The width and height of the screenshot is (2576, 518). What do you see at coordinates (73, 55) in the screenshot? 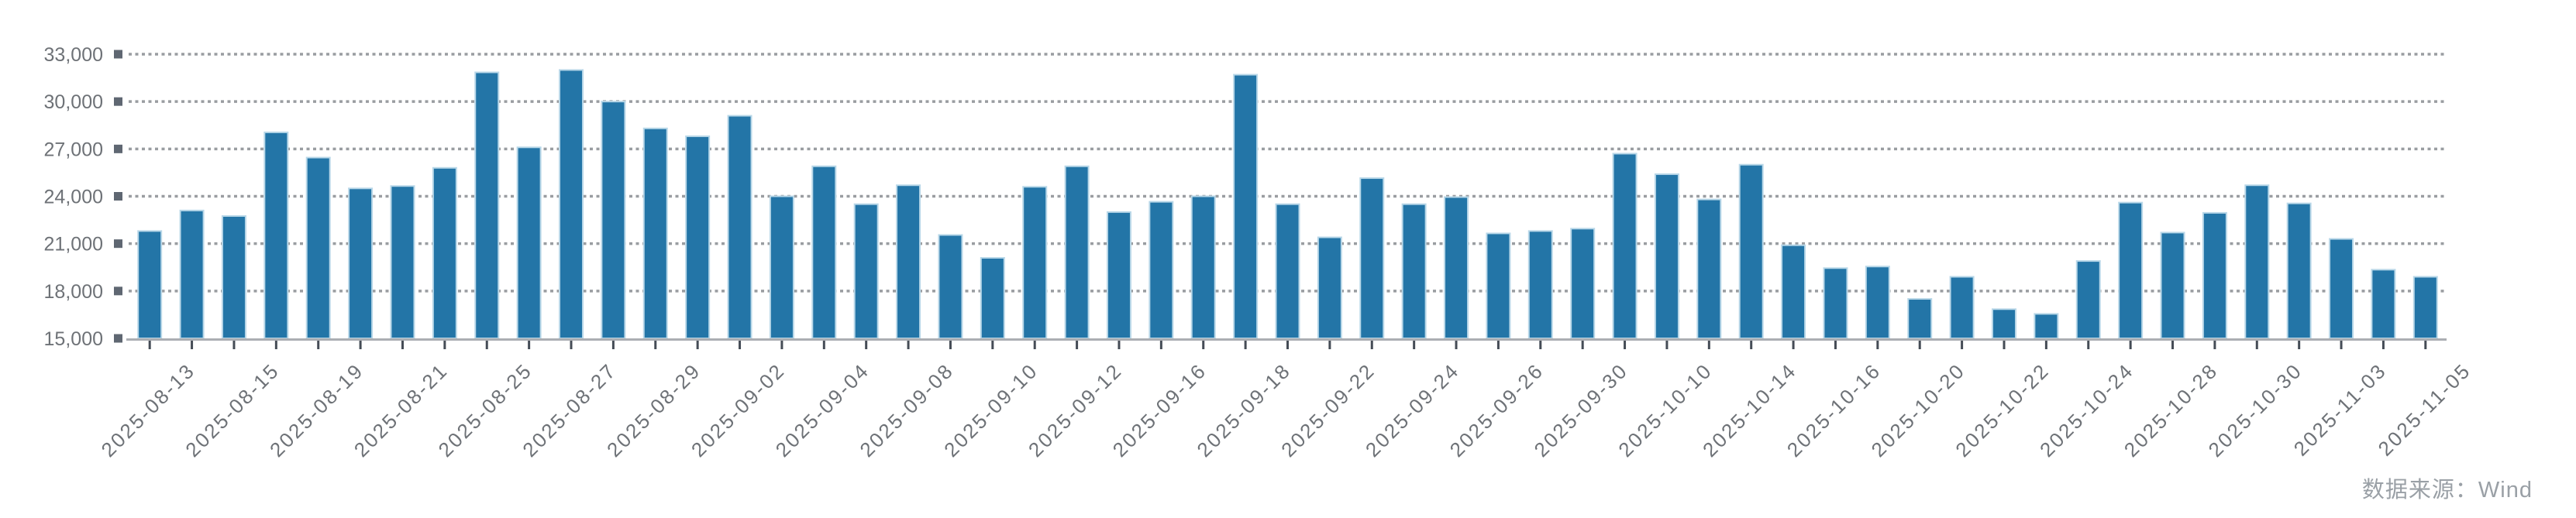
I see `y-axis-label: 33,000` at bounding box center [73, 55].